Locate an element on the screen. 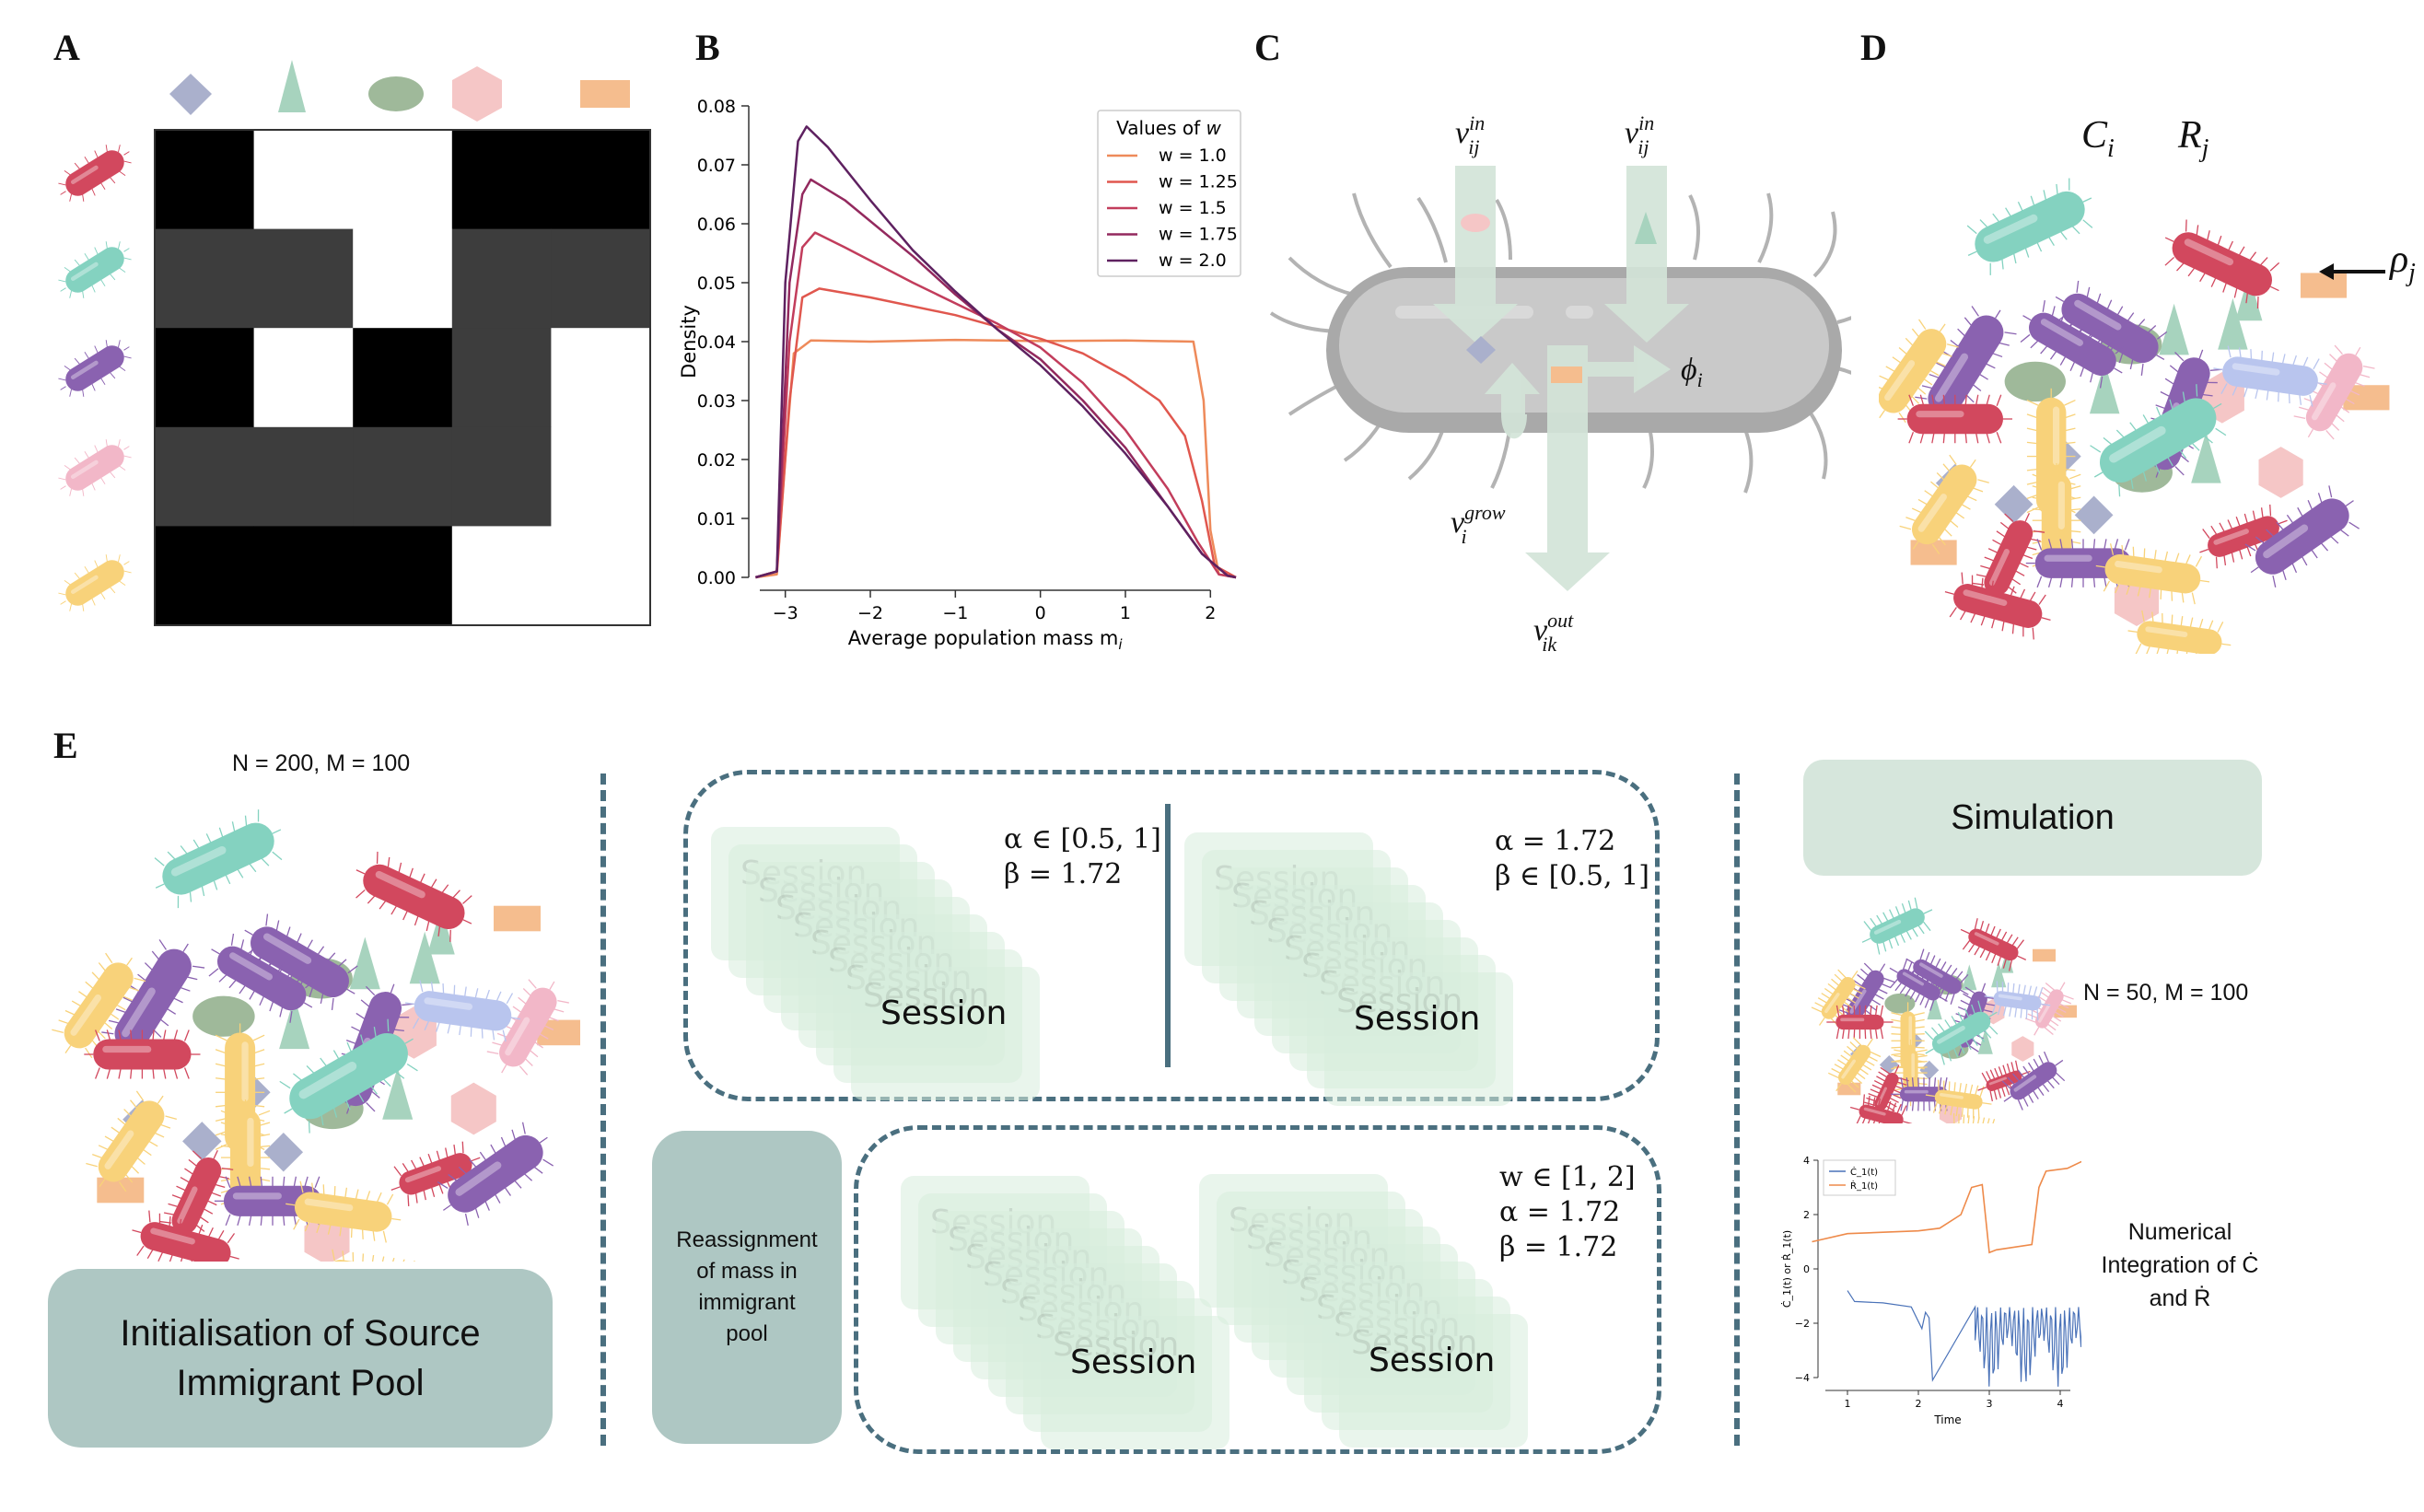 Image resolution: width=2424 pixels, height=1512 pixels. interaction-matrix is located at coordinates (403, 378).